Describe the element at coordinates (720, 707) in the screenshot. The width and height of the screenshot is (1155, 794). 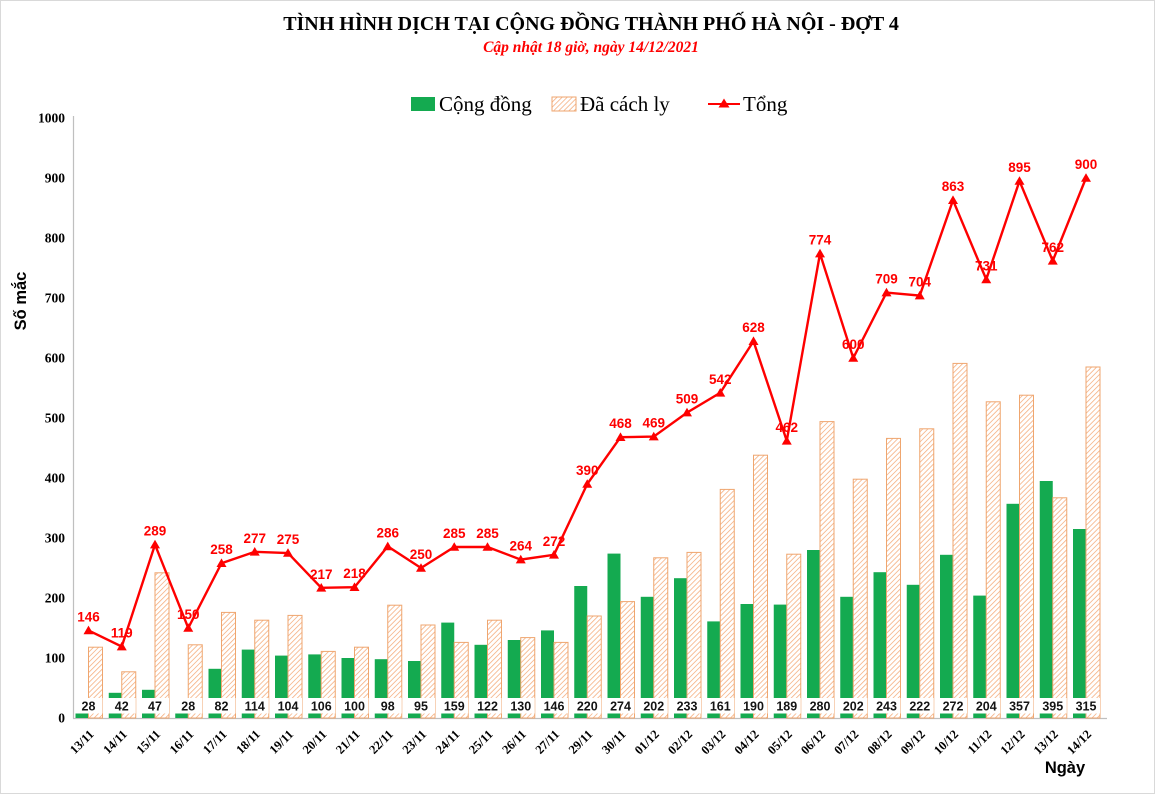
I see `bar-value-label: 161` at that location.